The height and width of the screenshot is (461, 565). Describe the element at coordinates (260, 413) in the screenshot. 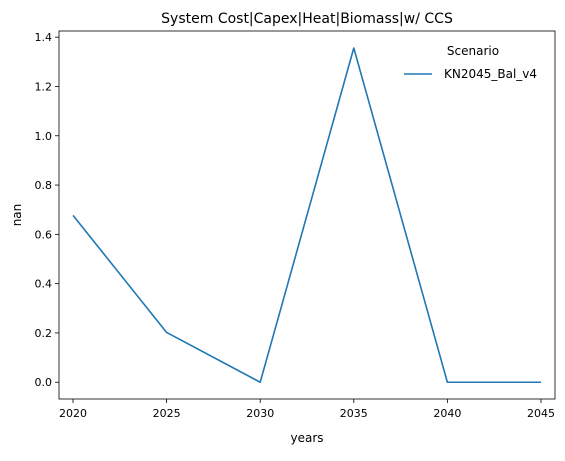

I see `x-tick-label: 2030` at that location.